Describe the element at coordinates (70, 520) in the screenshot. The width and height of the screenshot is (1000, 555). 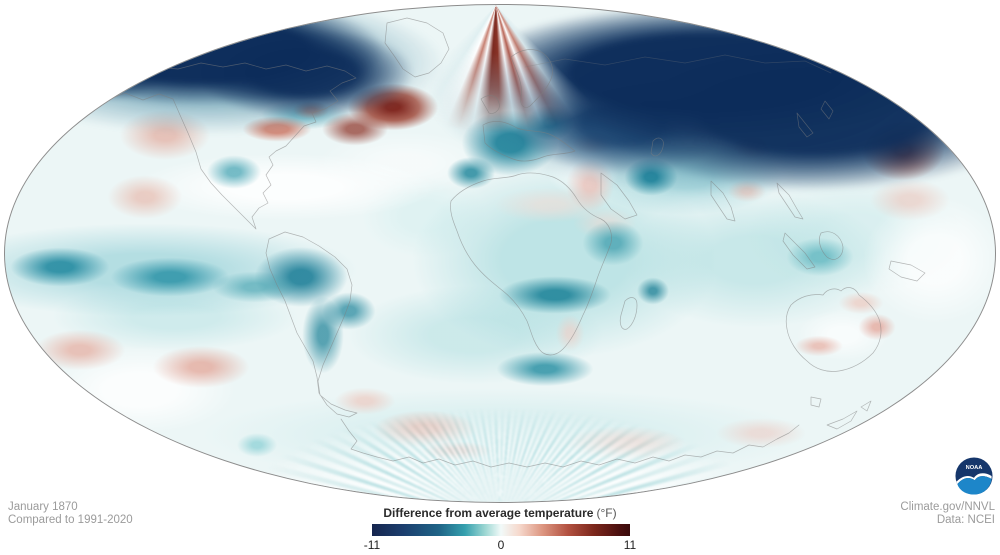
I see `baseline-label: Compared to 1991-2020` at that location.